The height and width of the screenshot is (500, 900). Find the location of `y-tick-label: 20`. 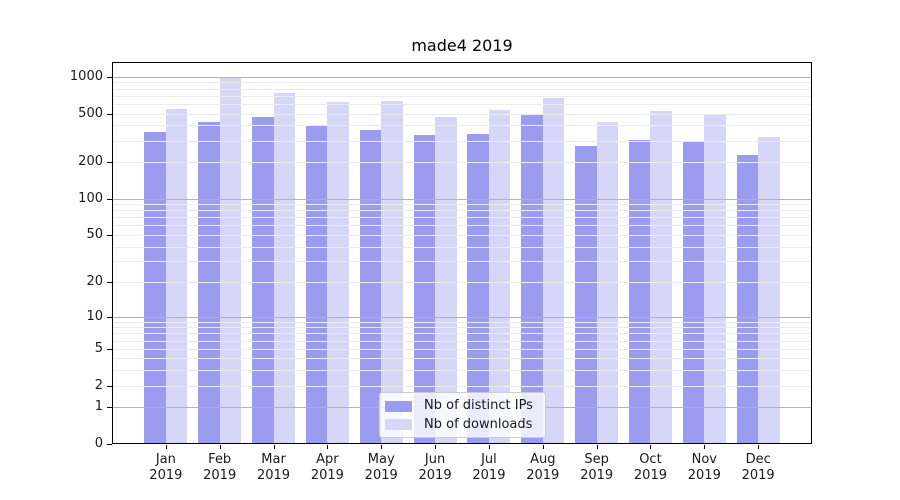

y-tick-label: 20 is located at coordinates (94, 282).